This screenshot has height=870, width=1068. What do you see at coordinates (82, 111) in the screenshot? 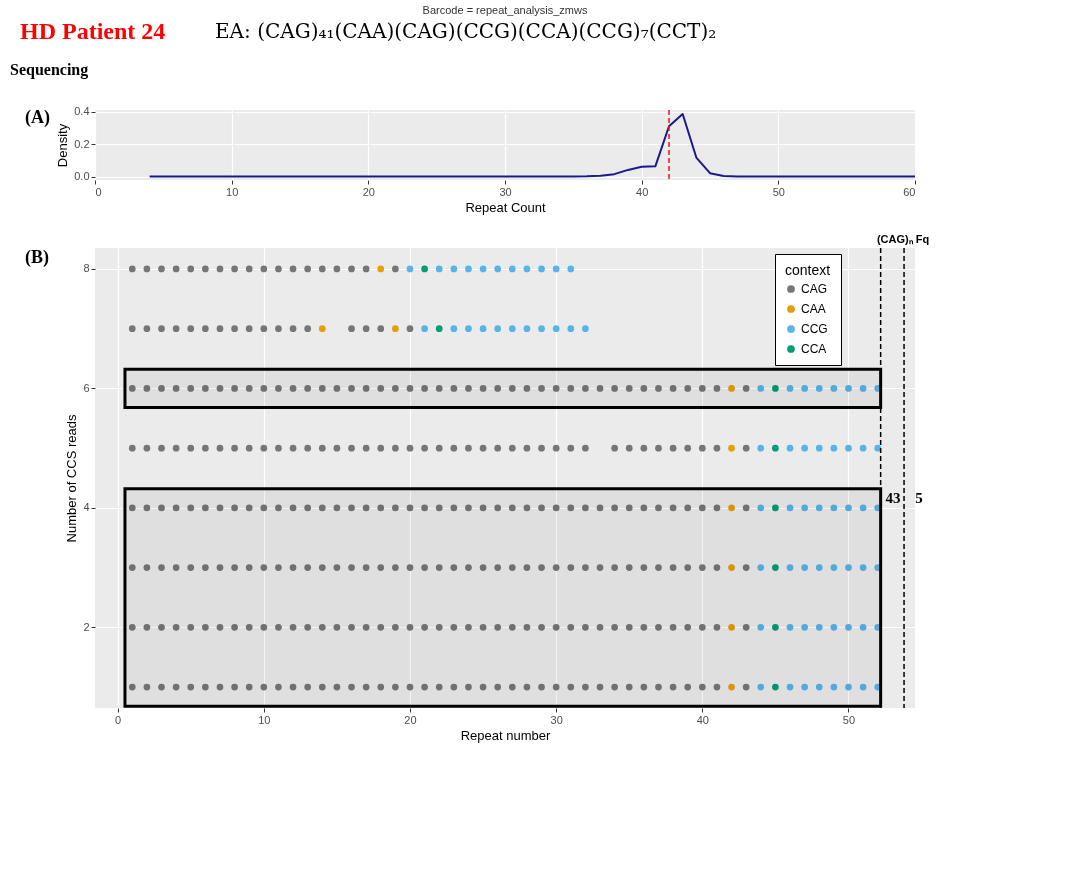
I see `y-tick-label: 0.4` at bounding box center [82, 111].